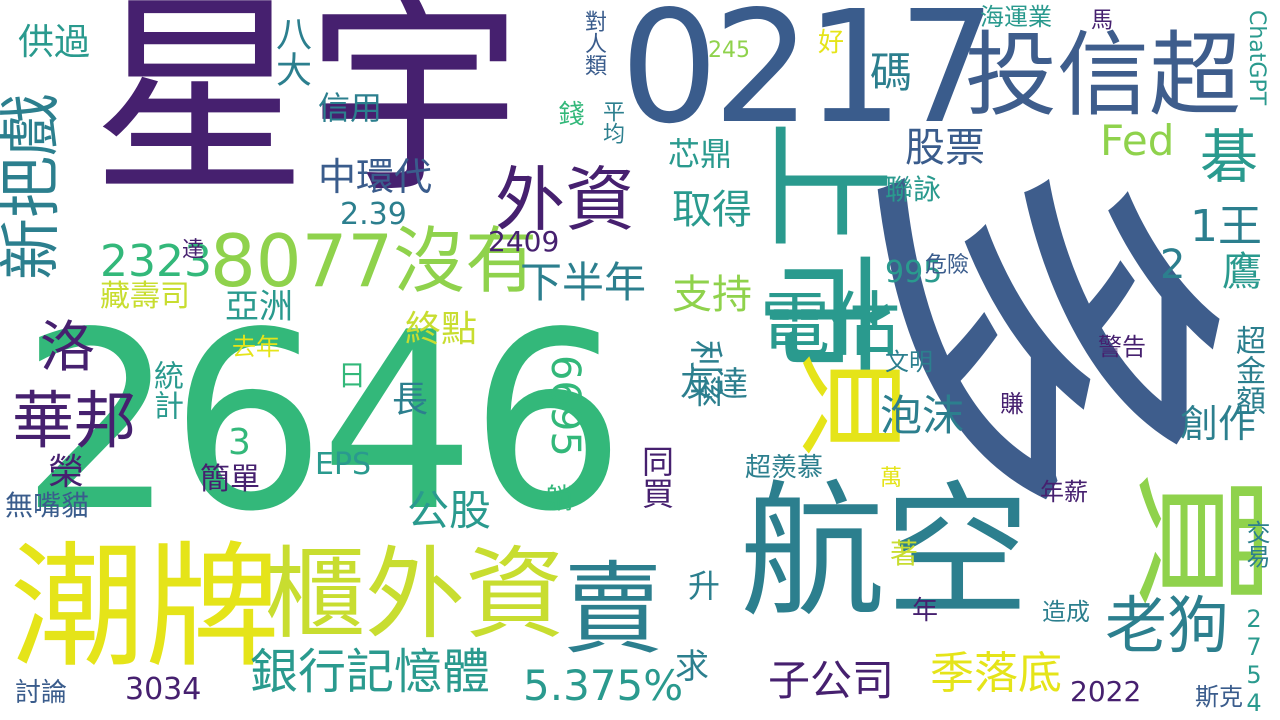  What do you see at coordinates (375, 177) in the screenshot?
I see `word: 中環代` at bounding box center [375, 177].